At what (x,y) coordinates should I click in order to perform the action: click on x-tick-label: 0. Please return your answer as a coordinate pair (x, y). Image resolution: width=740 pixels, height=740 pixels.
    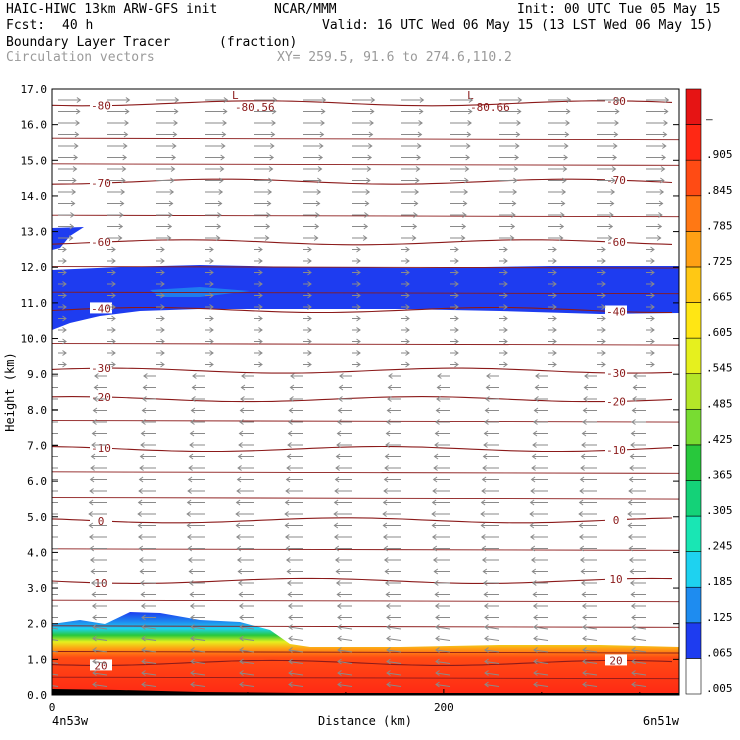
    Looking at the image, I should click on (52, 707).